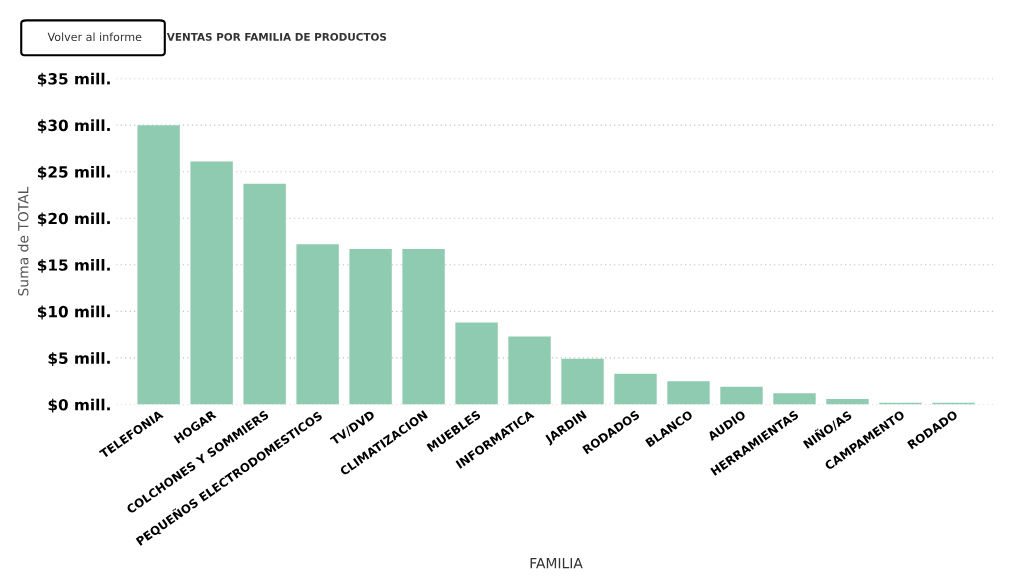 The height and width of the screenshot is (582, 1011). What do you see at coordinates (73, 126) in the screenshot?
I see `y-tick-label: $30 mill.` at bounding box center [73, 126].